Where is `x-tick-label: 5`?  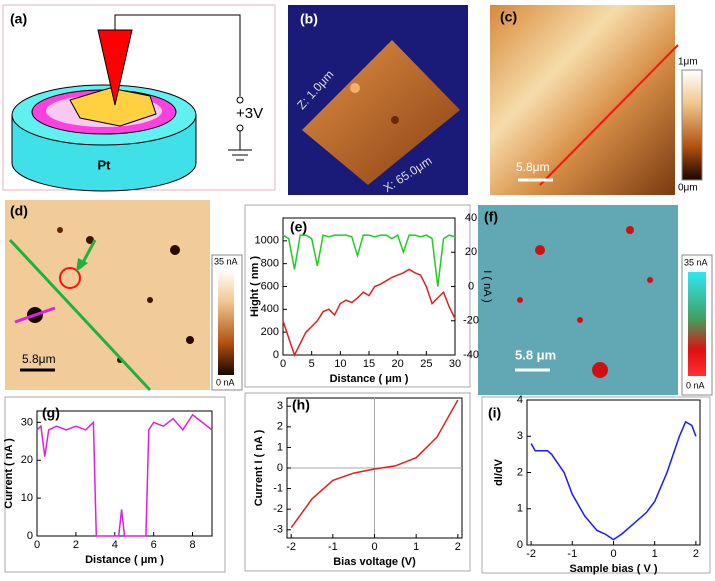 x-tick-label: 5 is located at coordinates (312, 364).